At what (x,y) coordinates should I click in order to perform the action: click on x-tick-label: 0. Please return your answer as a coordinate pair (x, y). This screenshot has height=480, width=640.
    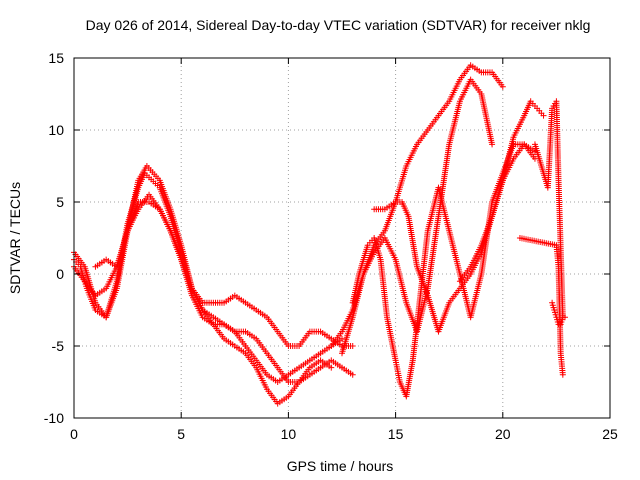
    Looking at the image, I should click on (74, 434).